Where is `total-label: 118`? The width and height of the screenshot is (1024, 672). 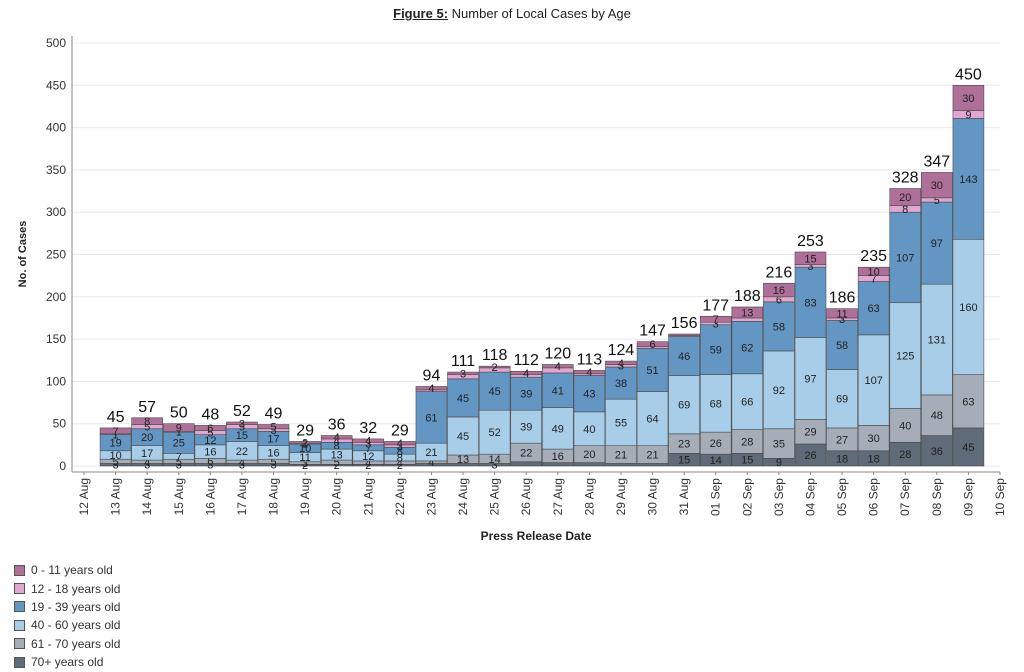 total-label: 118 is located at coordinates (495, 355).